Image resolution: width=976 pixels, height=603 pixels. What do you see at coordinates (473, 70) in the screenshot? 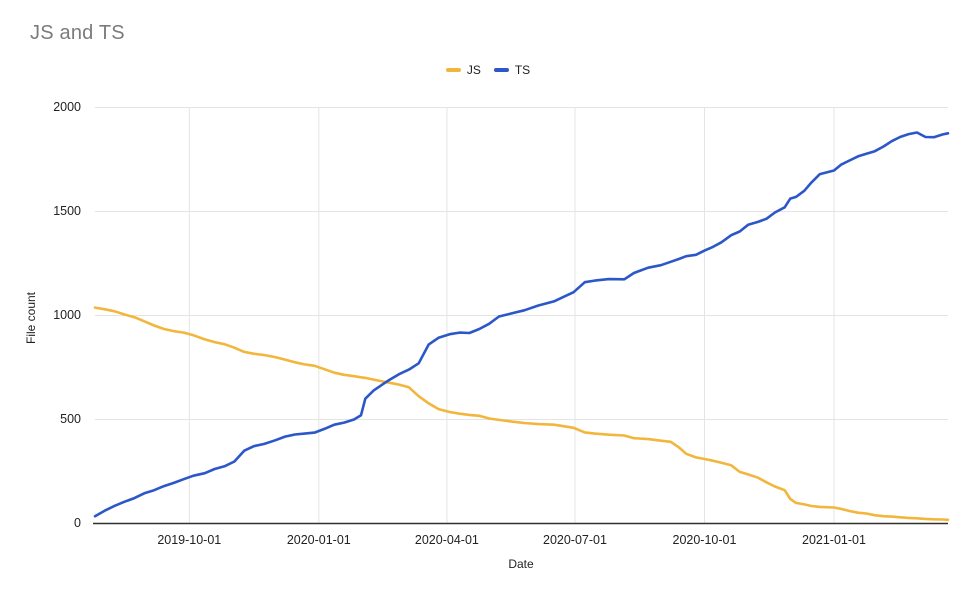
I see `legend-label-js: JS` at bounding box center [473, 70].